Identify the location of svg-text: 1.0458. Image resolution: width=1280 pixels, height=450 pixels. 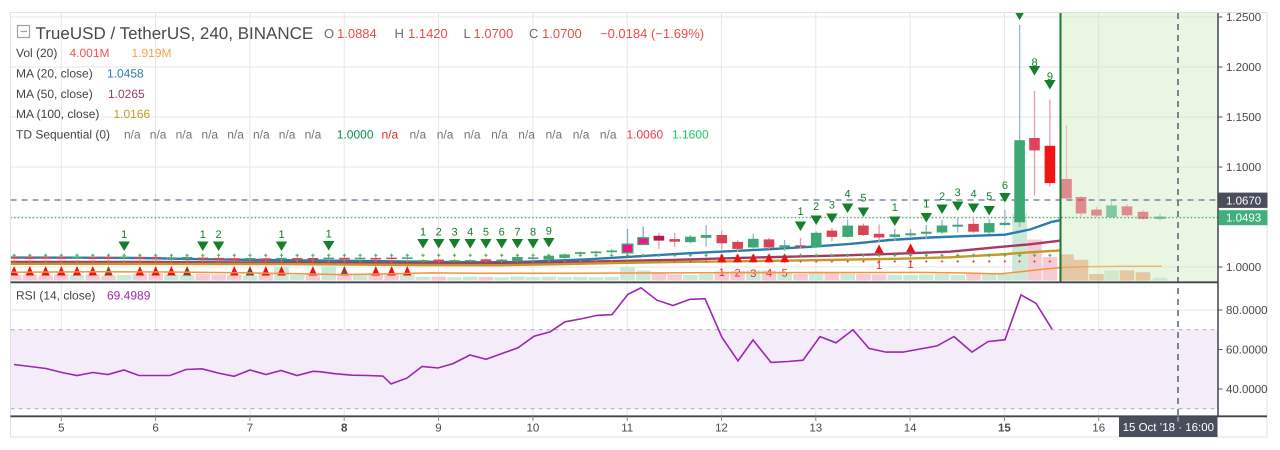
(125, 74).